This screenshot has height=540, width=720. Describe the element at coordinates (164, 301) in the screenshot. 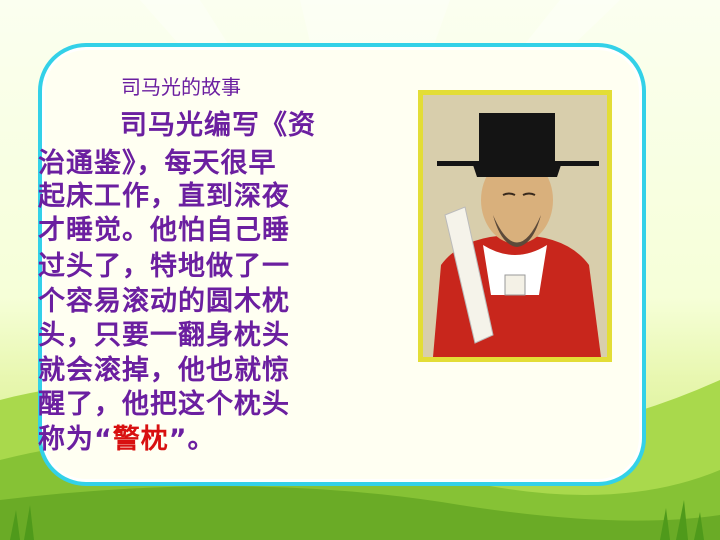

I see `story-line-6: 个容易滚动的圆木枕` at that location.